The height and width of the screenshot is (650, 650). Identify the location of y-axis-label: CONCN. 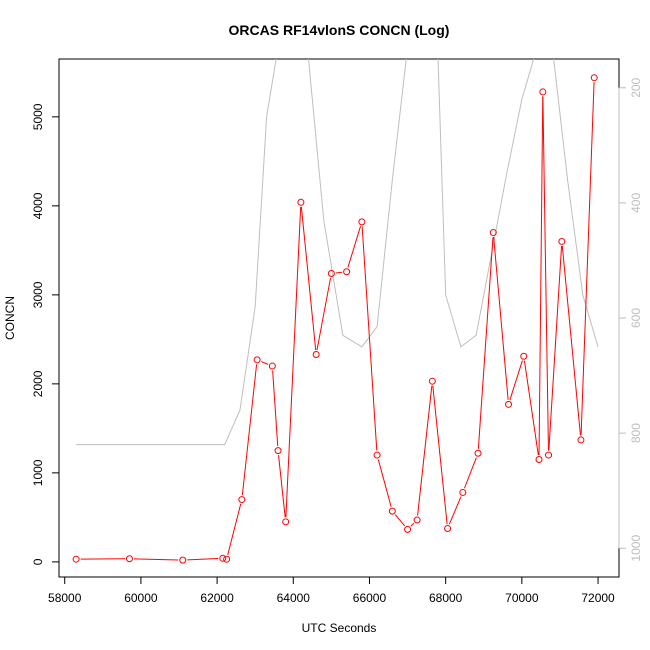
(10, 318).